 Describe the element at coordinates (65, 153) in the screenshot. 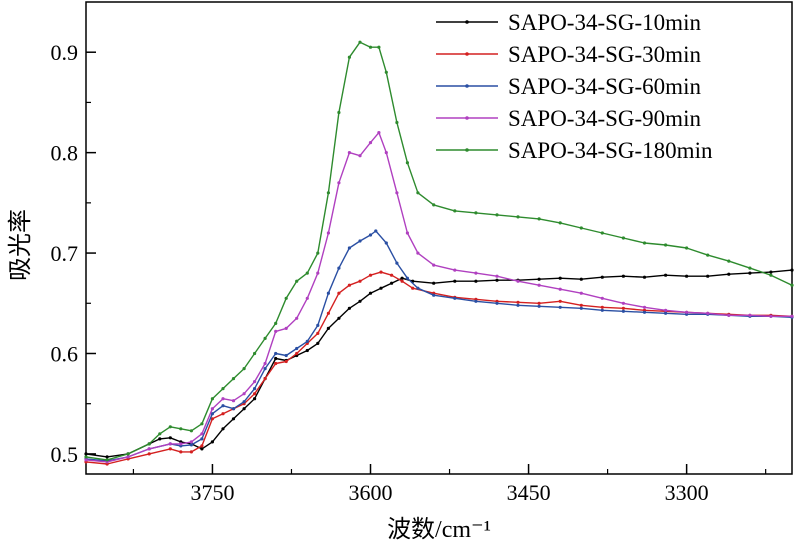

I see `y-tick-label: 0.8` at that location.